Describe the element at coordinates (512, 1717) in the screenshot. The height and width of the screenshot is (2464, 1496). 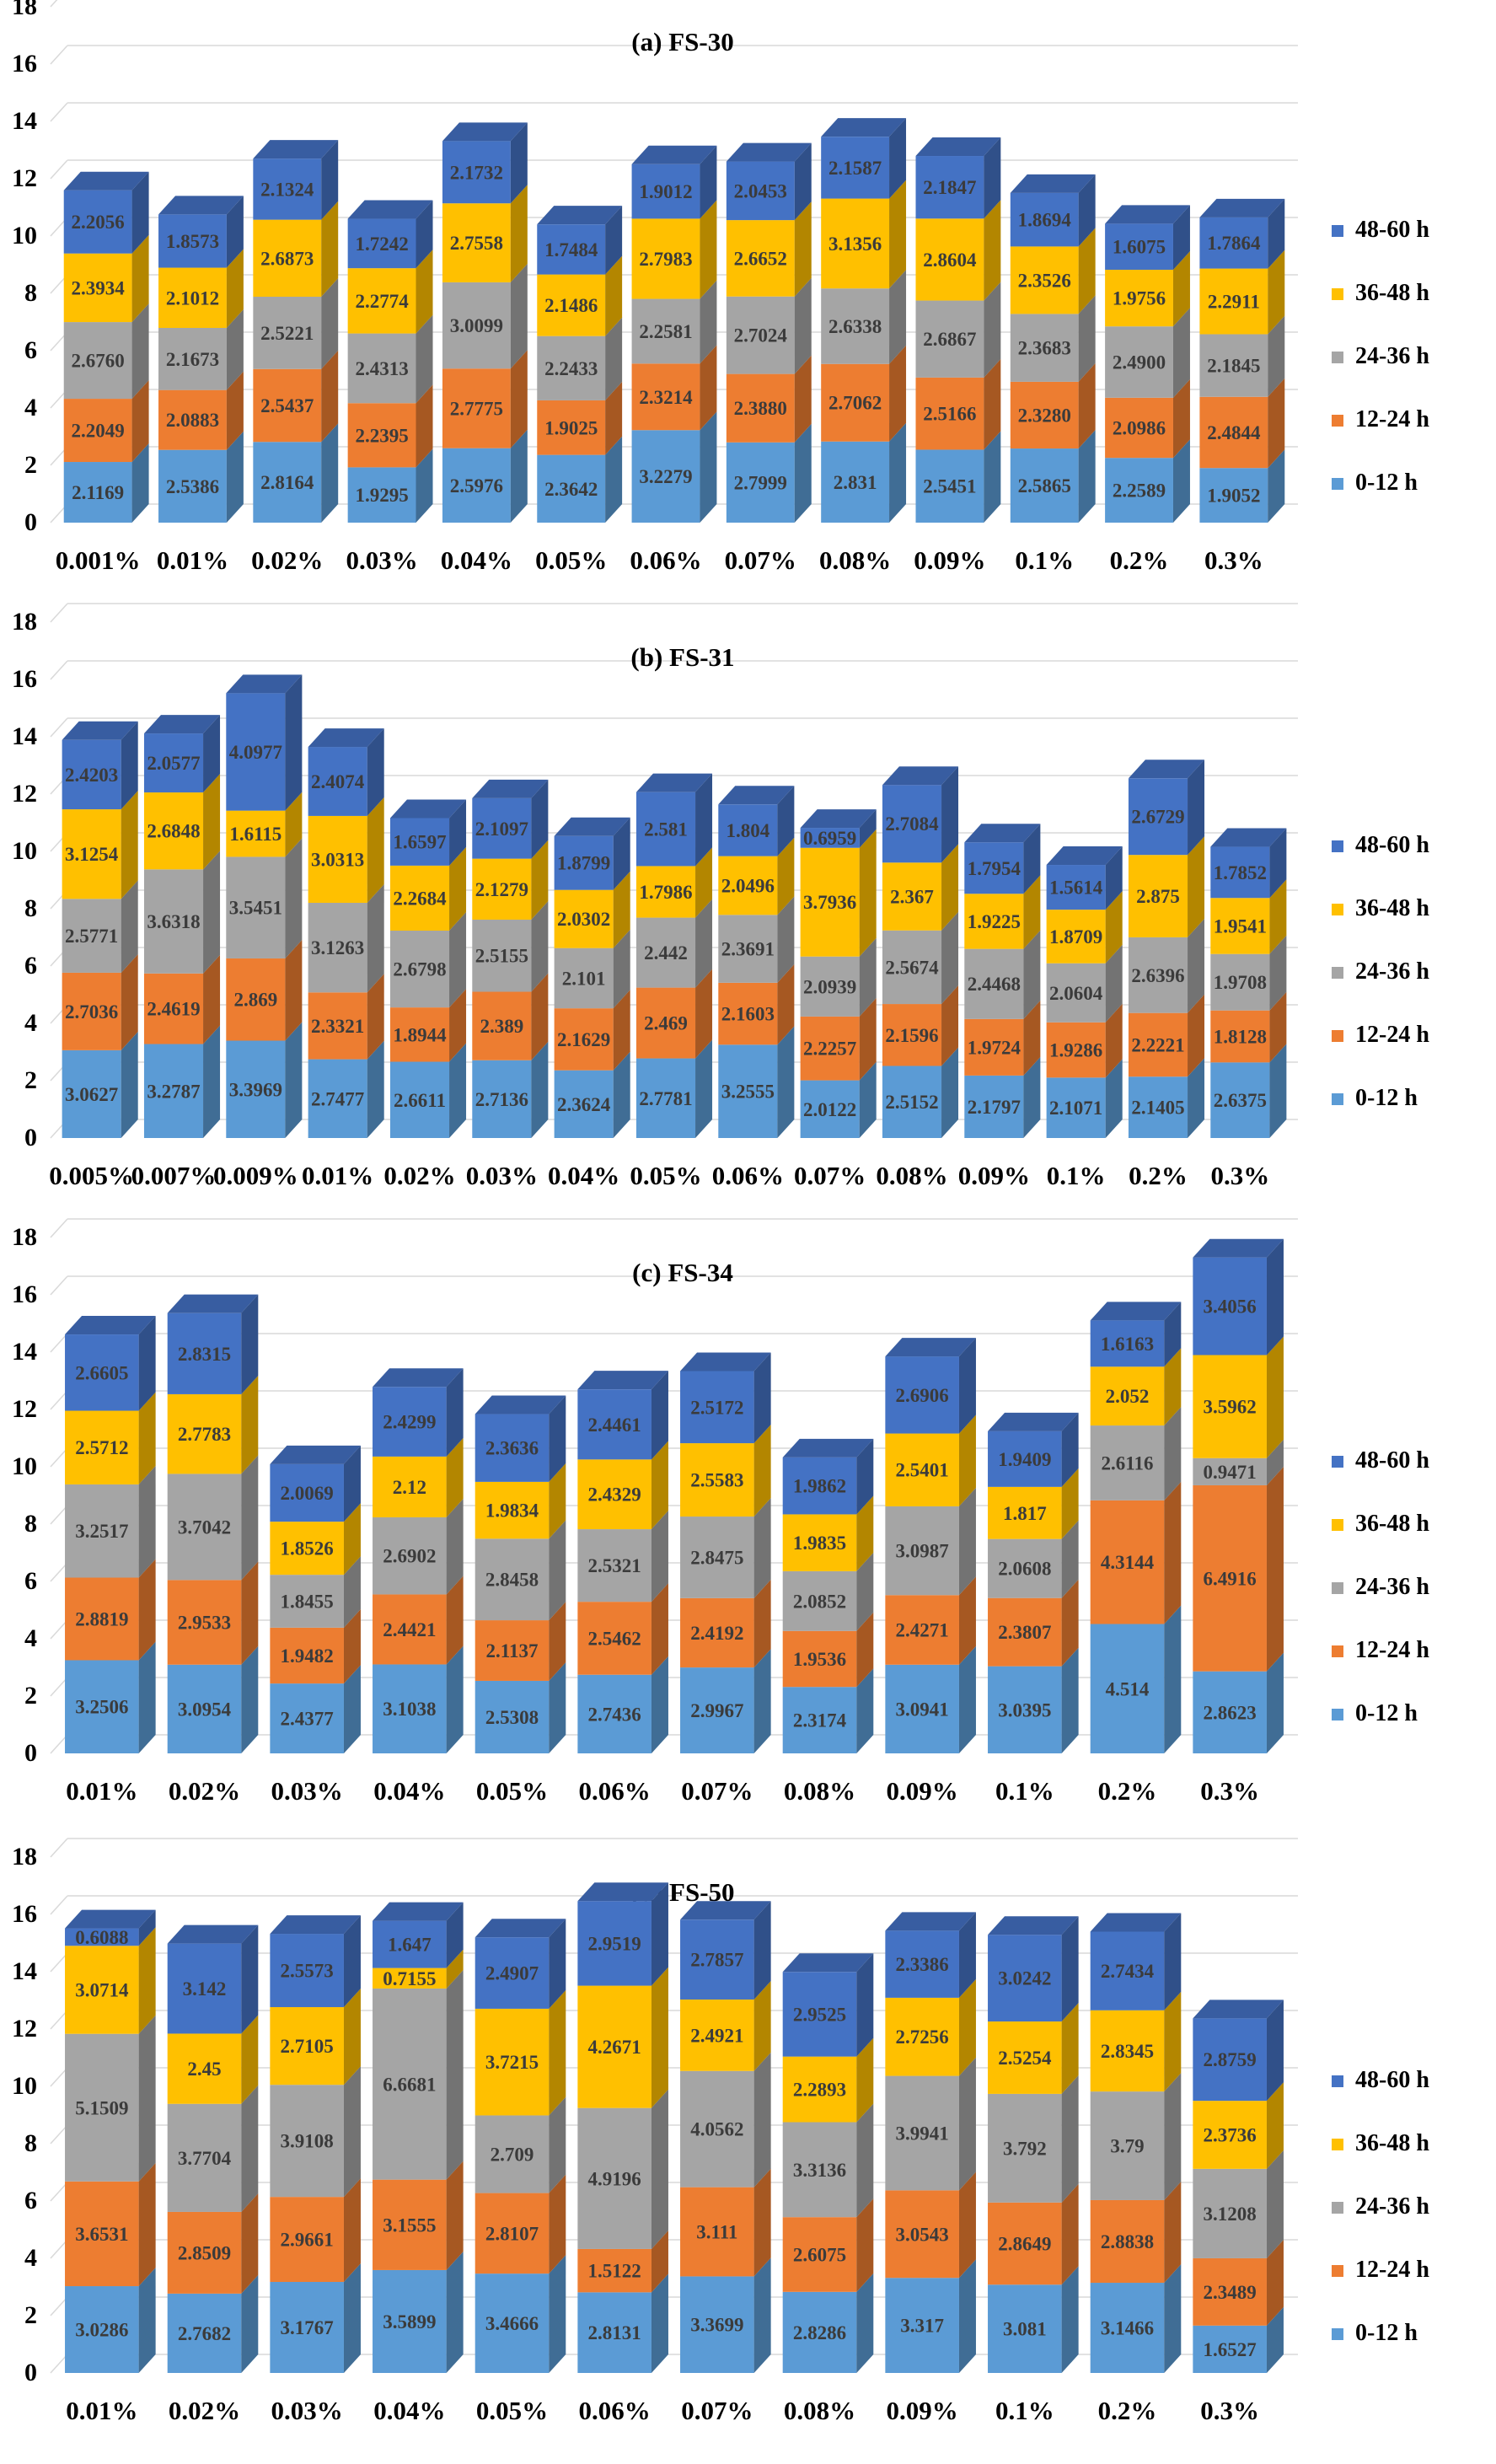
I see `data-label: 2.5308` at that location.